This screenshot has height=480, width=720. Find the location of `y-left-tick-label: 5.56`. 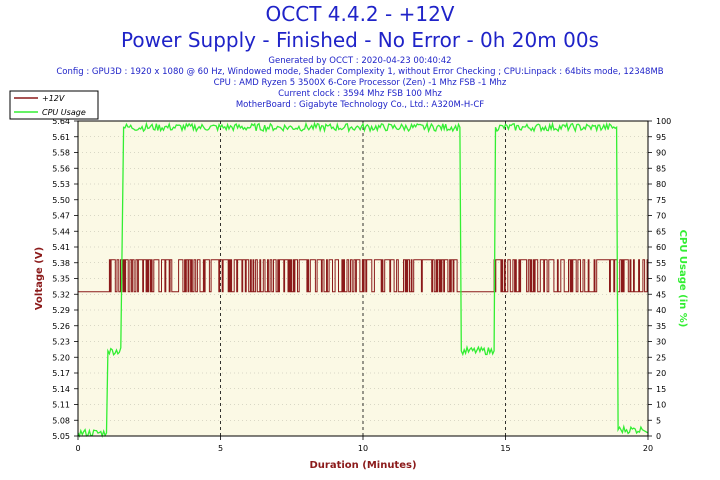

y-left-tick-label: 5.56 is located at coordinates (61, 168).